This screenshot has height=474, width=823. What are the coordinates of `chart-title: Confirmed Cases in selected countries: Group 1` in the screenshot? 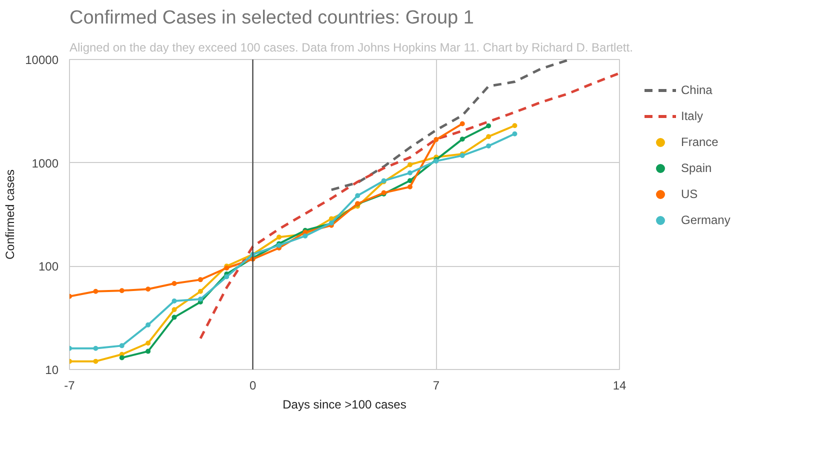 It's located at (272, 18).